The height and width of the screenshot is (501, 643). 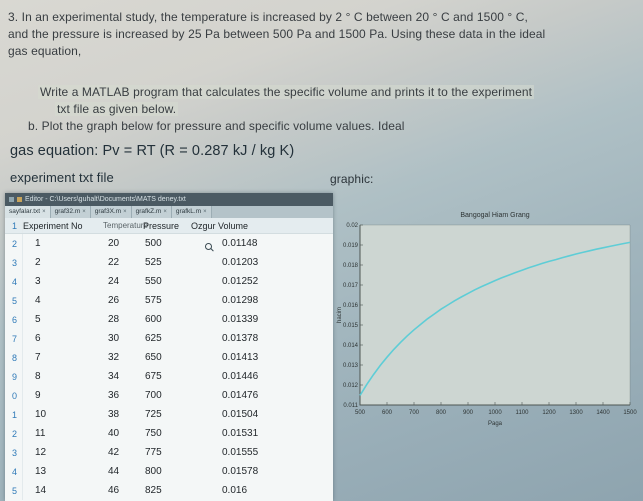 I want to click on y-tick-label: 0.016, so click(x=351, y=306).